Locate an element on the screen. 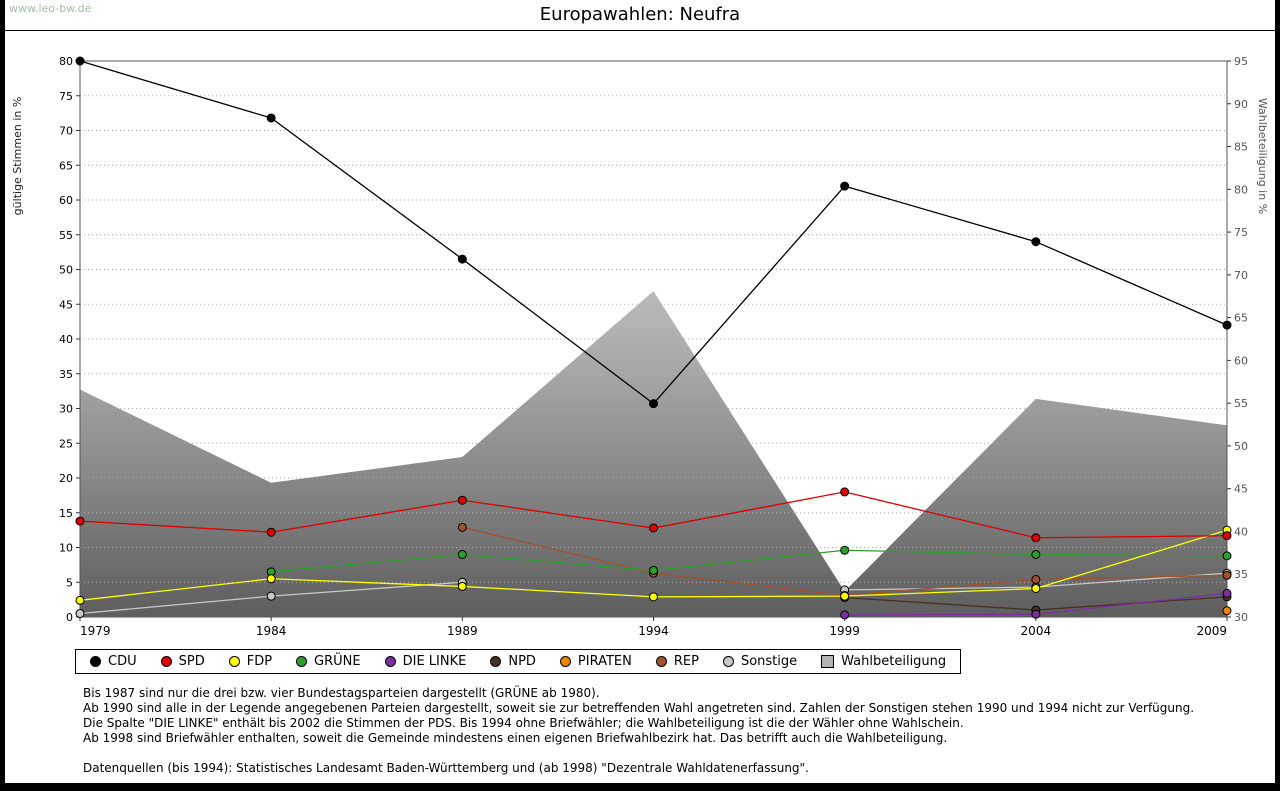 The height and width of the screenshot is (791, 1280). data-point-sonstige is located at coordinates (271, 596).